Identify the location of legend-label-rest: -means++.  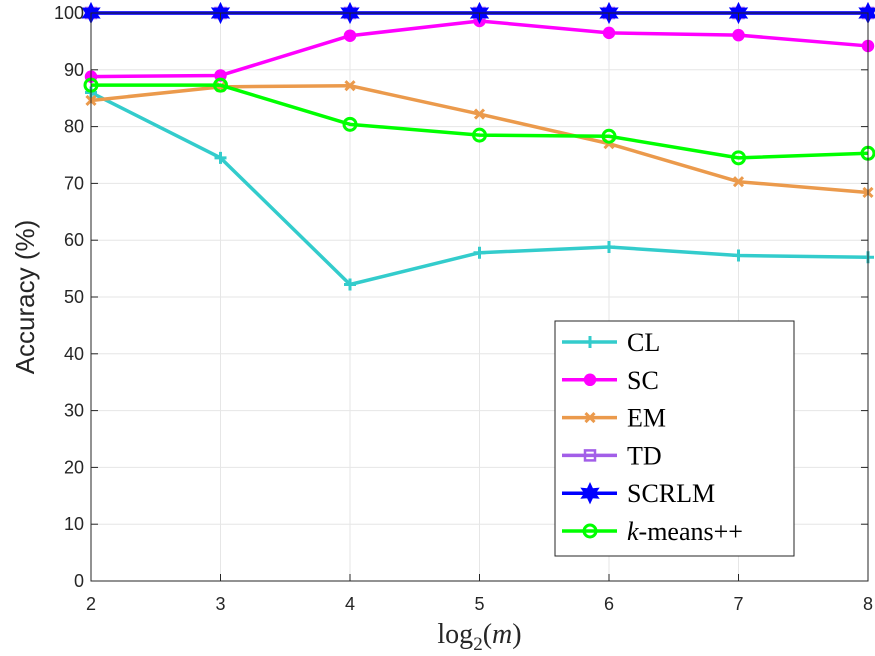
(691, 531).